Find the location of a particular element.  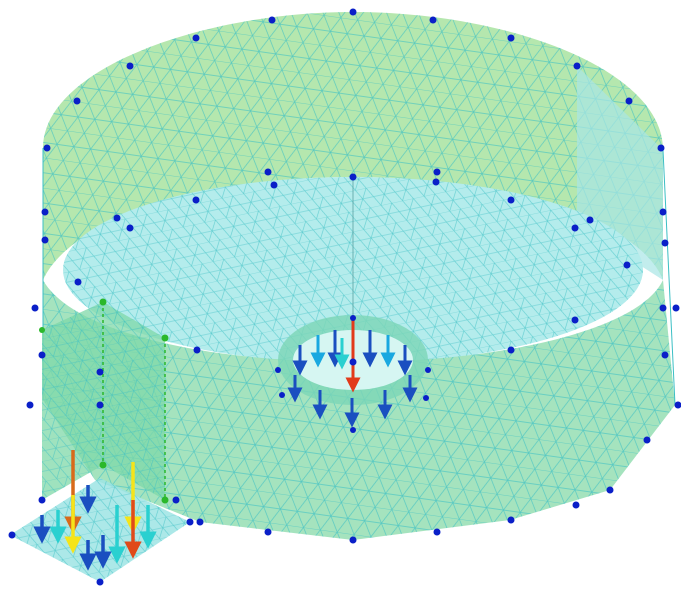

base-plate is located at coordinates (100, 530).